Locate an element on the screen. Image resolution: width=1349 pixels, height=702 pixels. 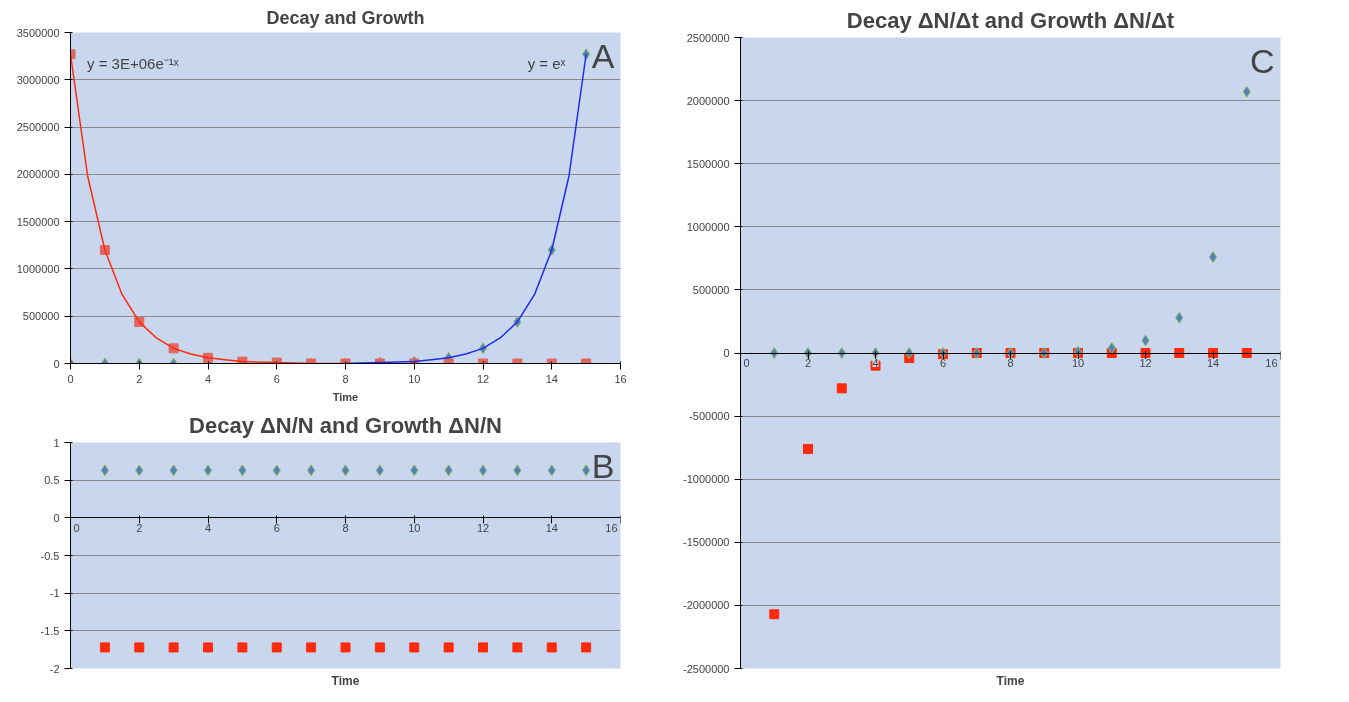
y-tick-label: 1 is located at coordinates (56, 442).